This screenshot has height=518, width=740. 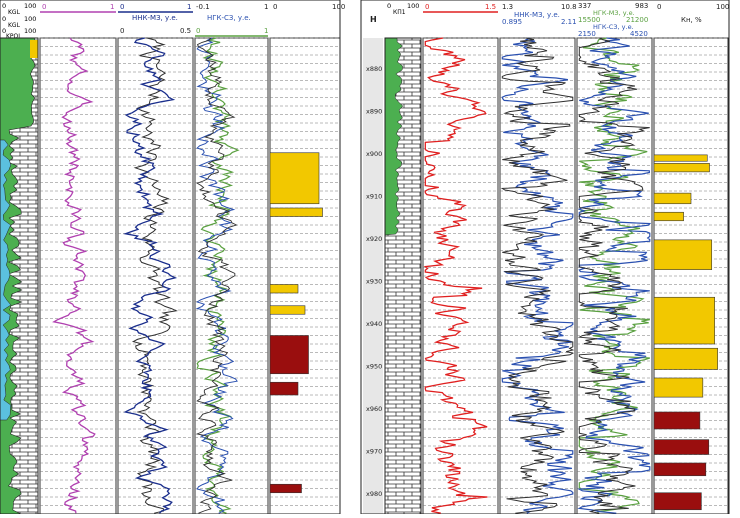 I want to click on left-t0-r2-max: 100, so click(x=30, y=19).